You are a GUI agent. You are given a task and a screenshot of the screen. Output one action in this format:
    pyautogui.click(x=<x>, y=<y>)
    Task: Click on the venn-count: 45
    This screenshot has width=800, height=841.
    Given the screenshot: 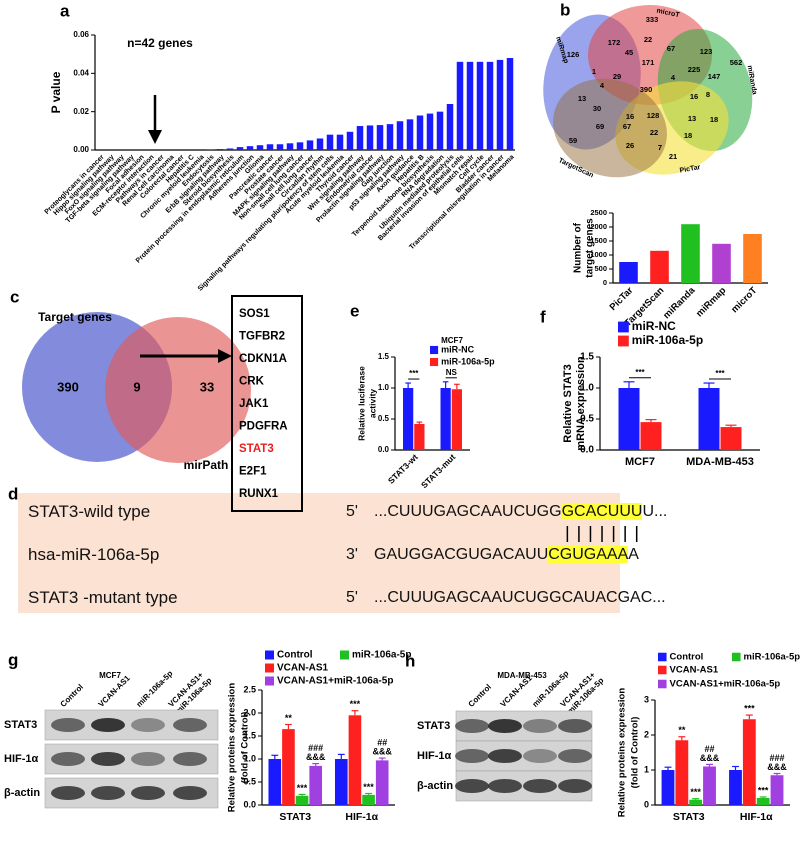 What is the action you would take?
    pyautogui.click(x=629, y=52)
    